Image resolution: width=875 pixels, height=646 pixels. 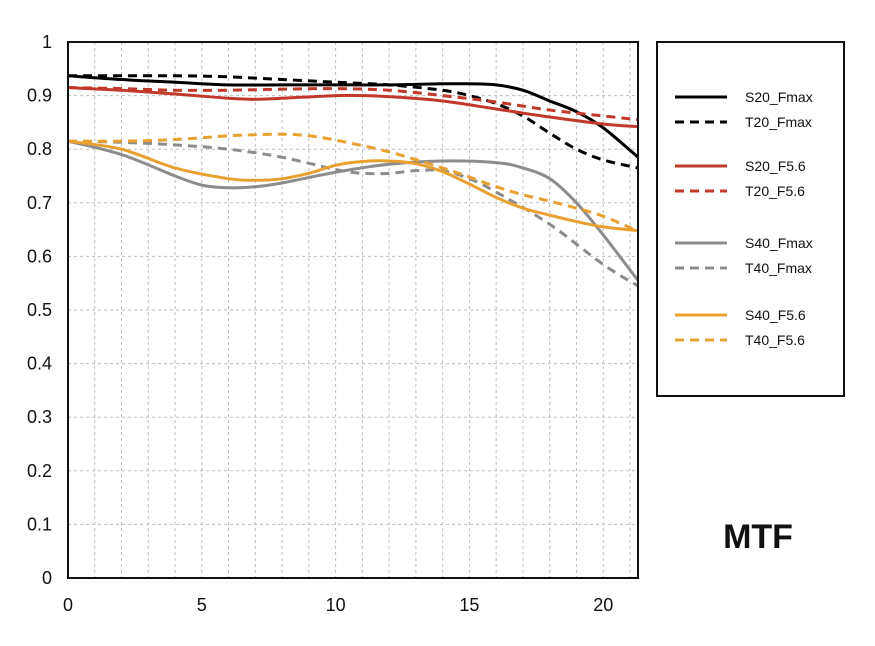 What do you see at coordinates (775, 166) in the screenshot?
I see `legend-label-s20-f5-6: S20_F5.6` at bounding box center [775, 166].